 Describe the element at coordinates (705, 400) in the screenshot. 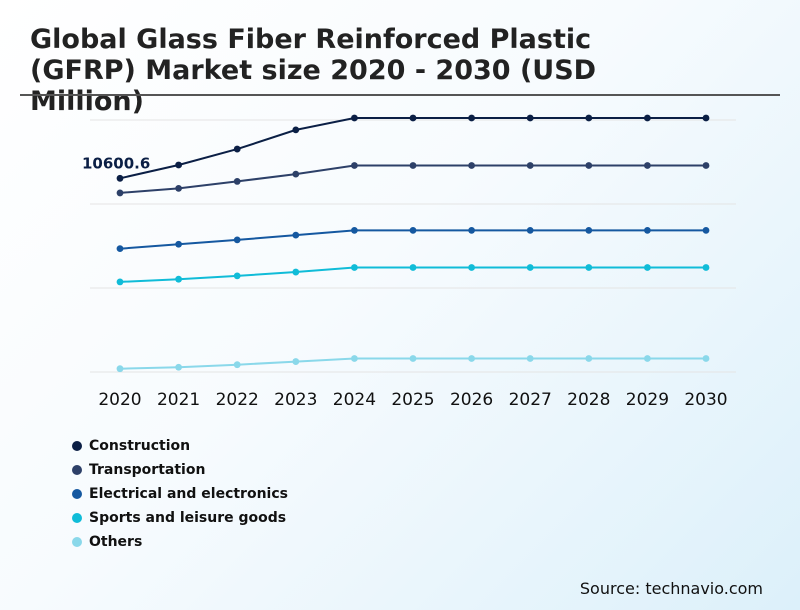

I see `x-tick-label: 2030` at that location.